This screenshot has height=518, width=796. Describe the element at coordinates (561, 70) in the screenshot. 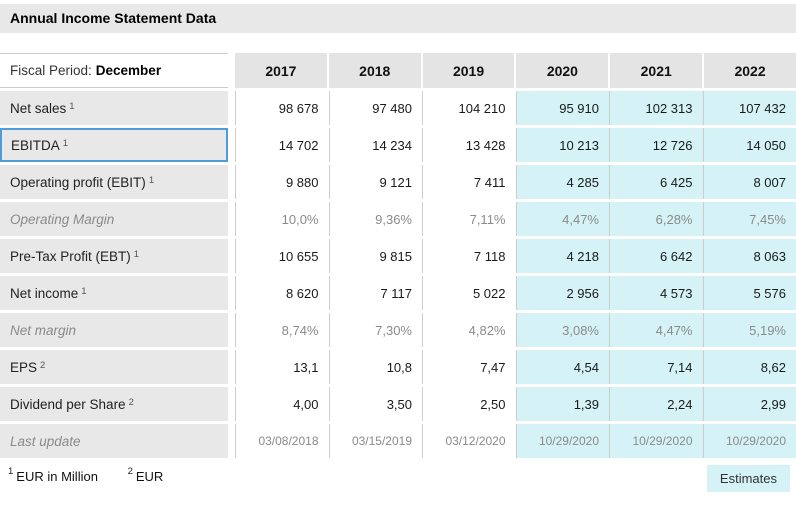

I see `year-header-2020: 2020` at that location.